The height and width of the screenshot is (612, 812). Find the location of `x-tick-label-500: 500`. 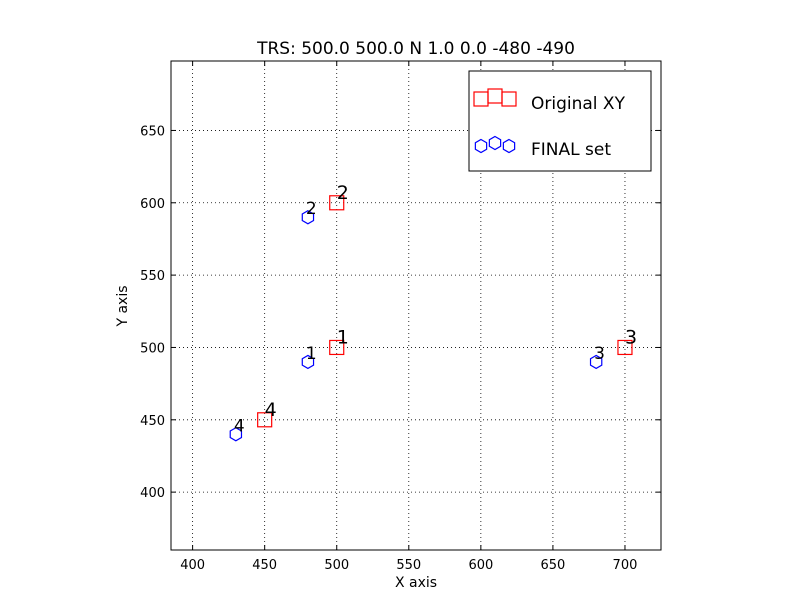

x-tick-label-500: 500 is located at coordinates (336, 565).